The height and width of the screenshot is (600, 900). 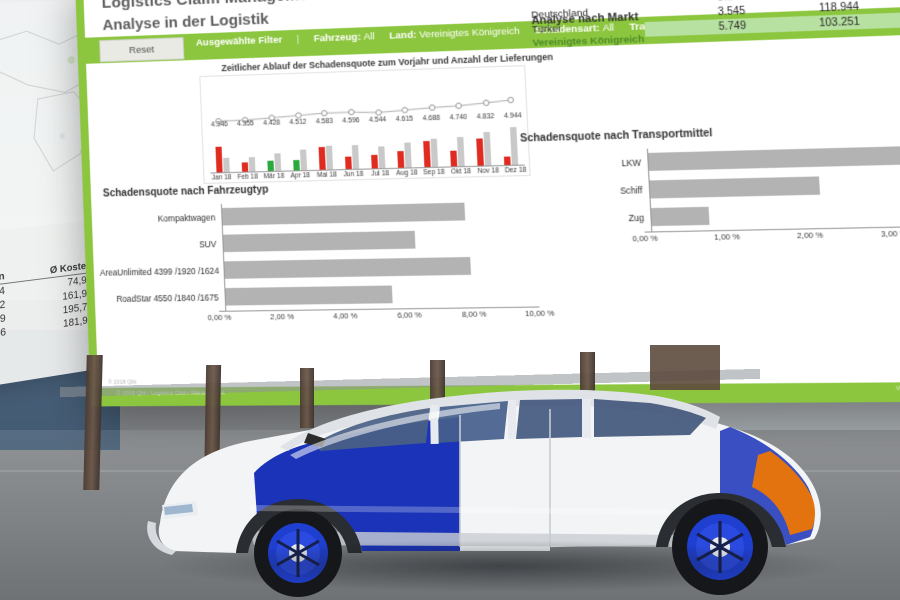 I want to click on timeline-point-label: 4.544, so click(x=377, y=120).